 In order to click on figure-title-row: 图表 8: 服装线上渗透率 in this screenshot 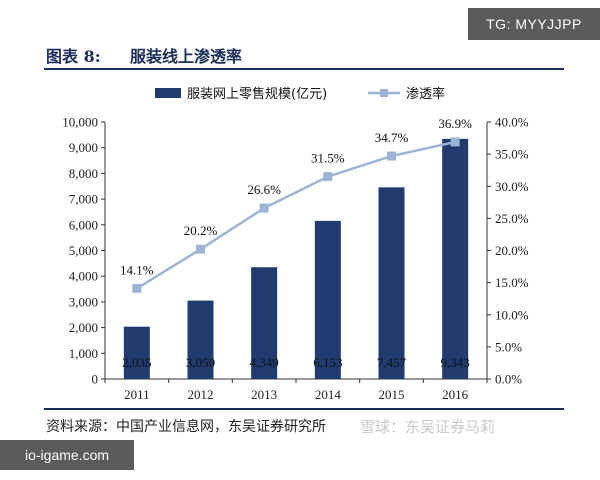, I will do `click(304, 55)`.